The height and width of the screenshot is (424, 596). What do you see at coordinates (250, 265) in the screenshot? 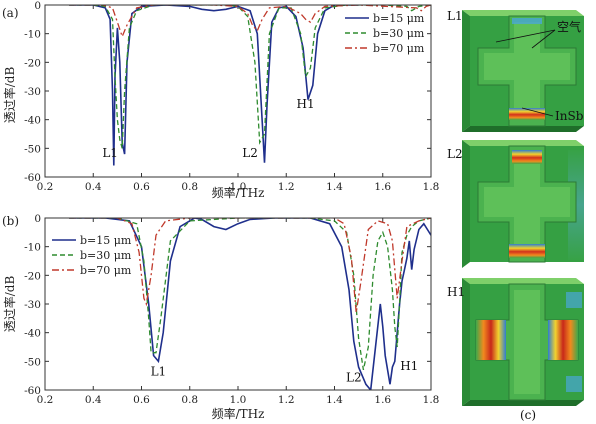
I see `series-line` at bounding box center [250, 265].